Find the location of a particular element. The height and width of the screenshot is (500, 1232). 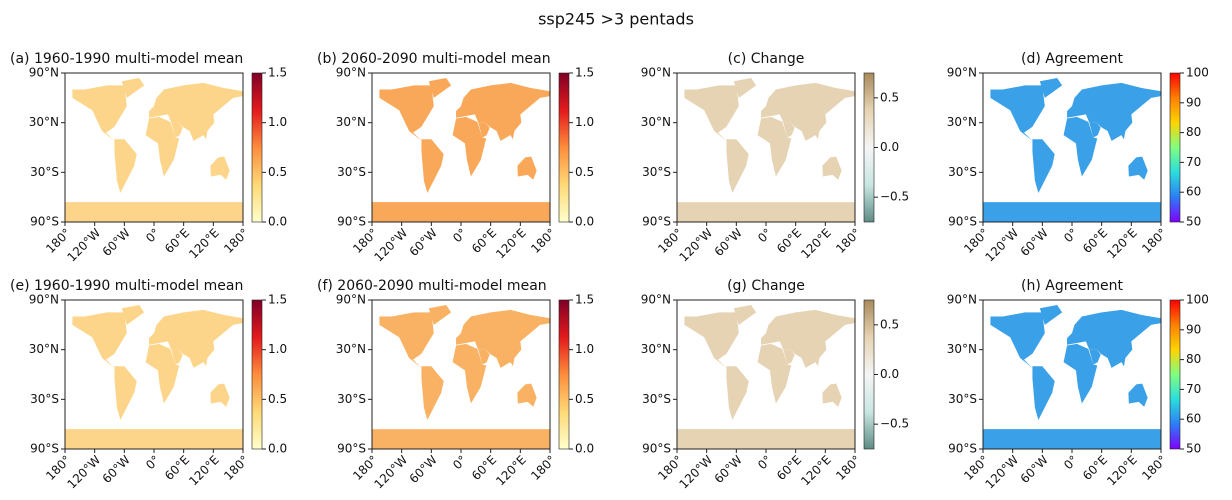

panel-title: (d) Agreement is located at coordinates (1072, 59).